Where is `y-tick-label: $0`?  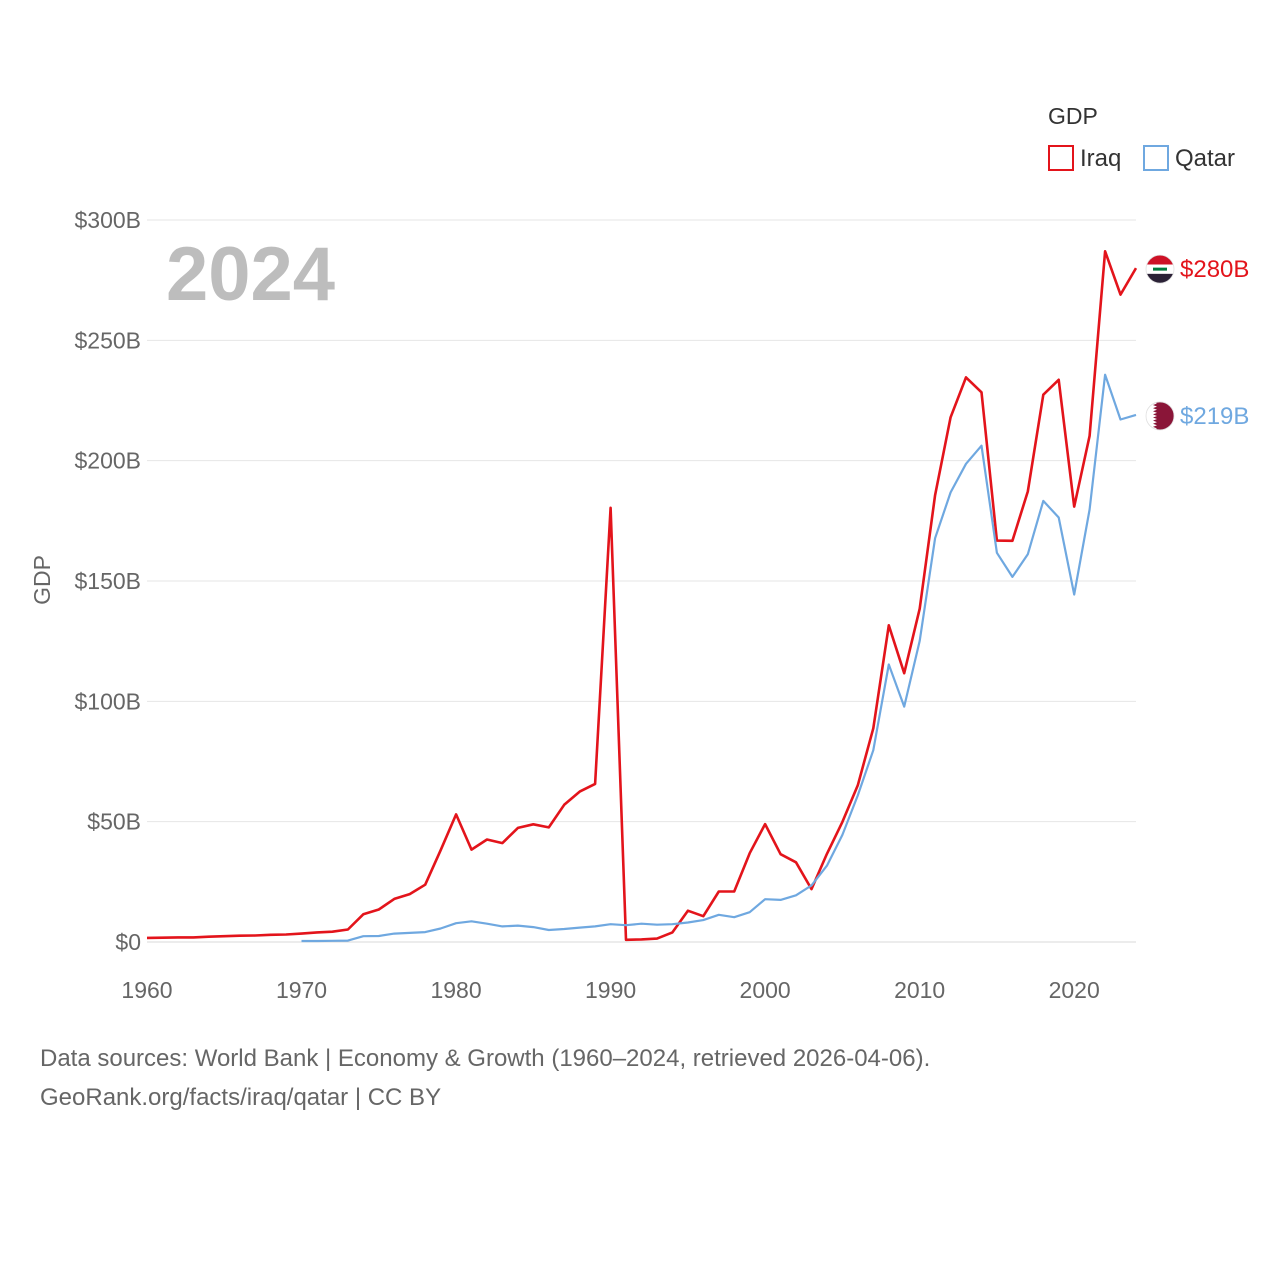
y-tick-label: $0 is located at coordinates (128, 942).